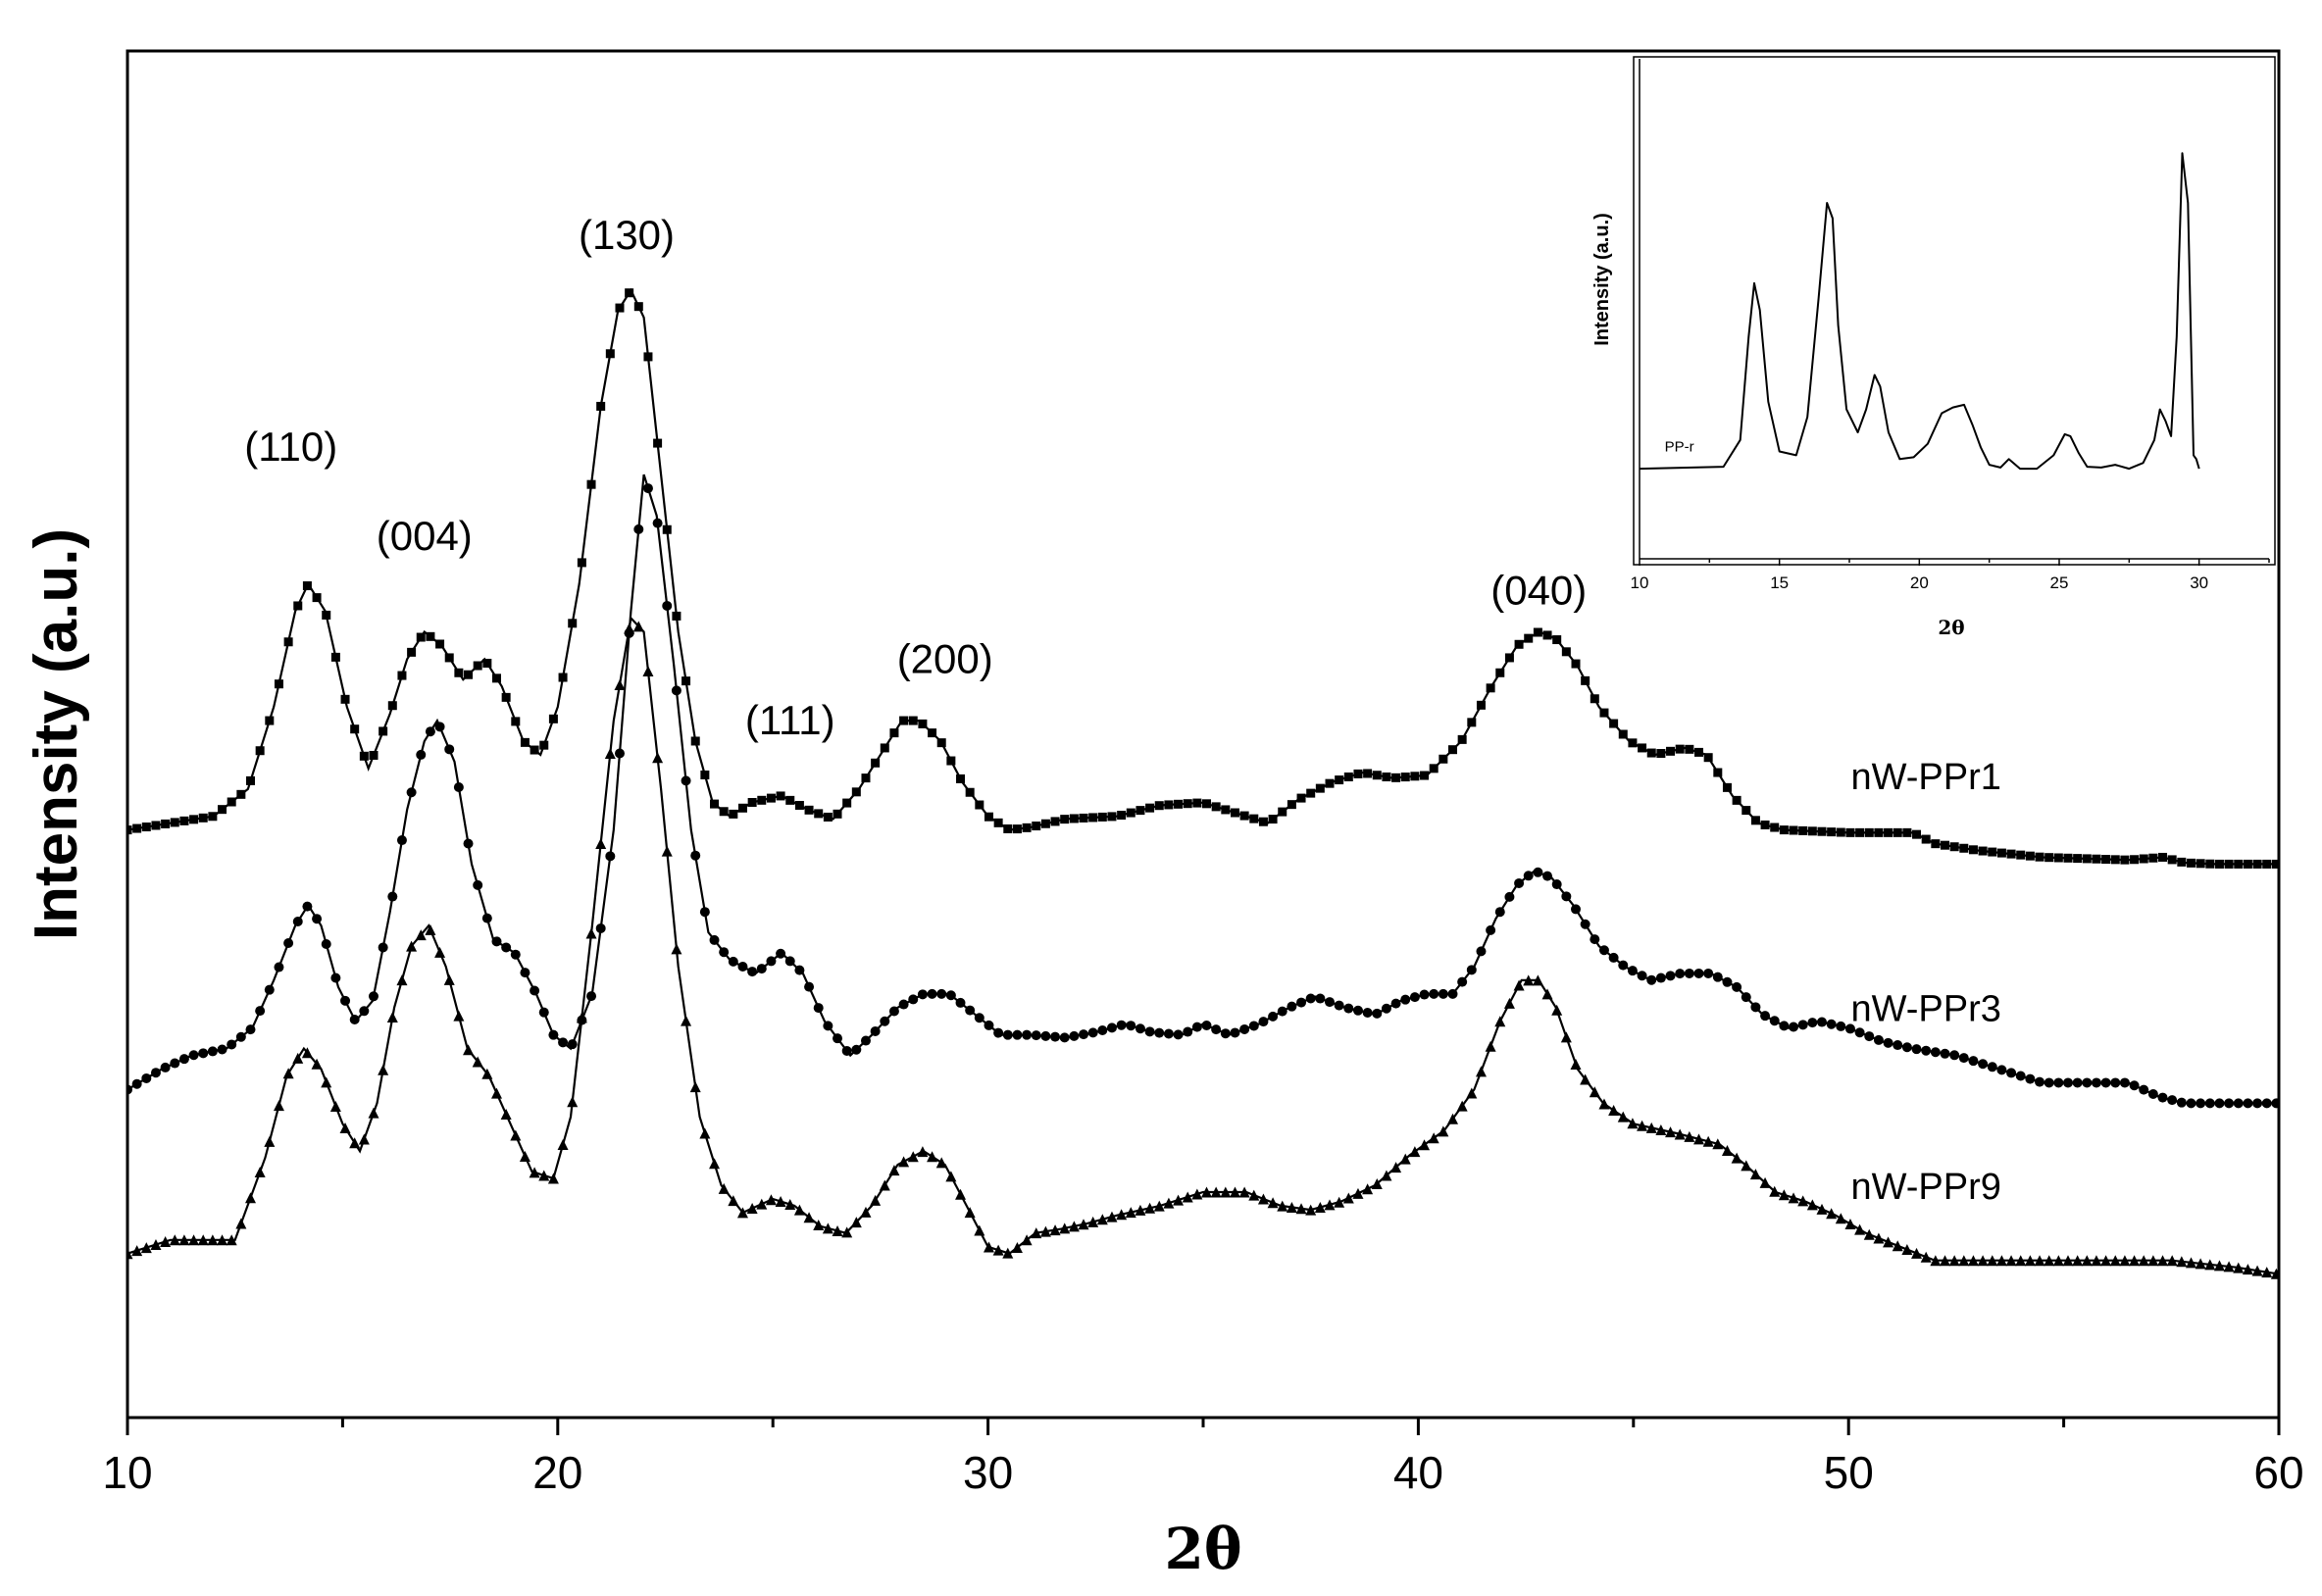  I want to click on inset-outer-border, so click(1954, 311).